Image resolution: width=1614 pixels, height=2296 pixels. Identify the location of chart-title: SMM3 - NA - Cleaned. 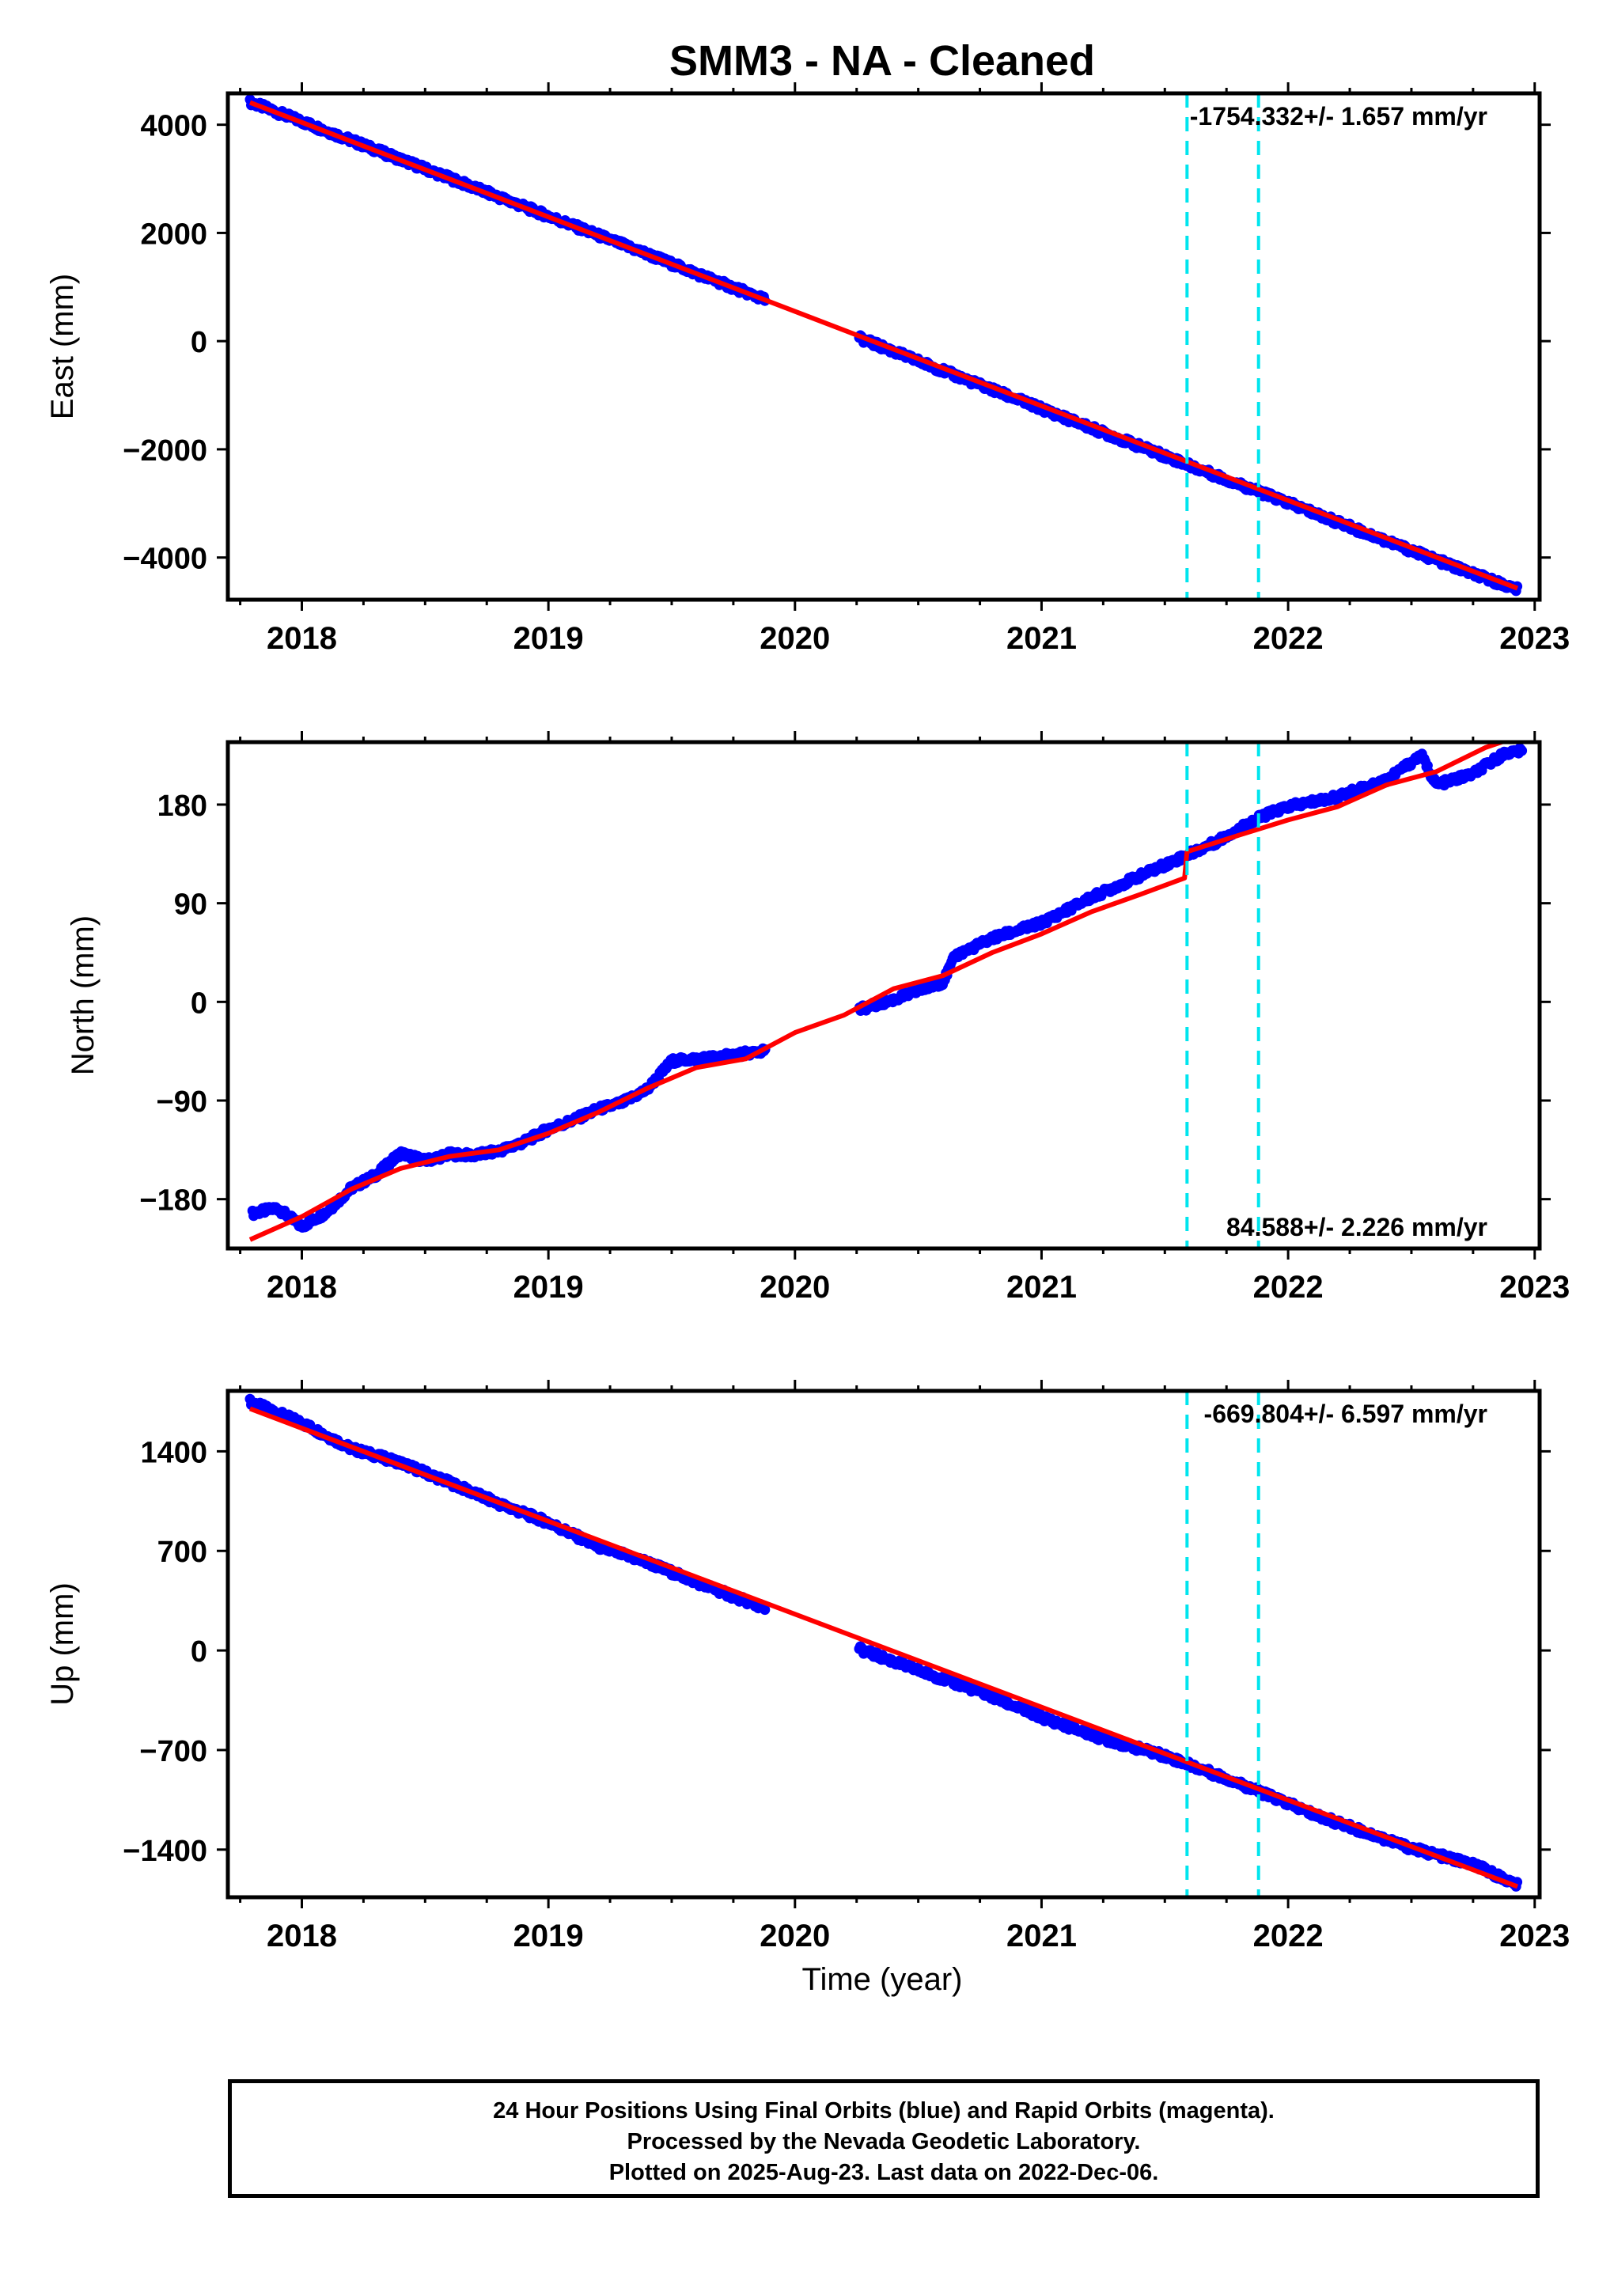
(882, 61).